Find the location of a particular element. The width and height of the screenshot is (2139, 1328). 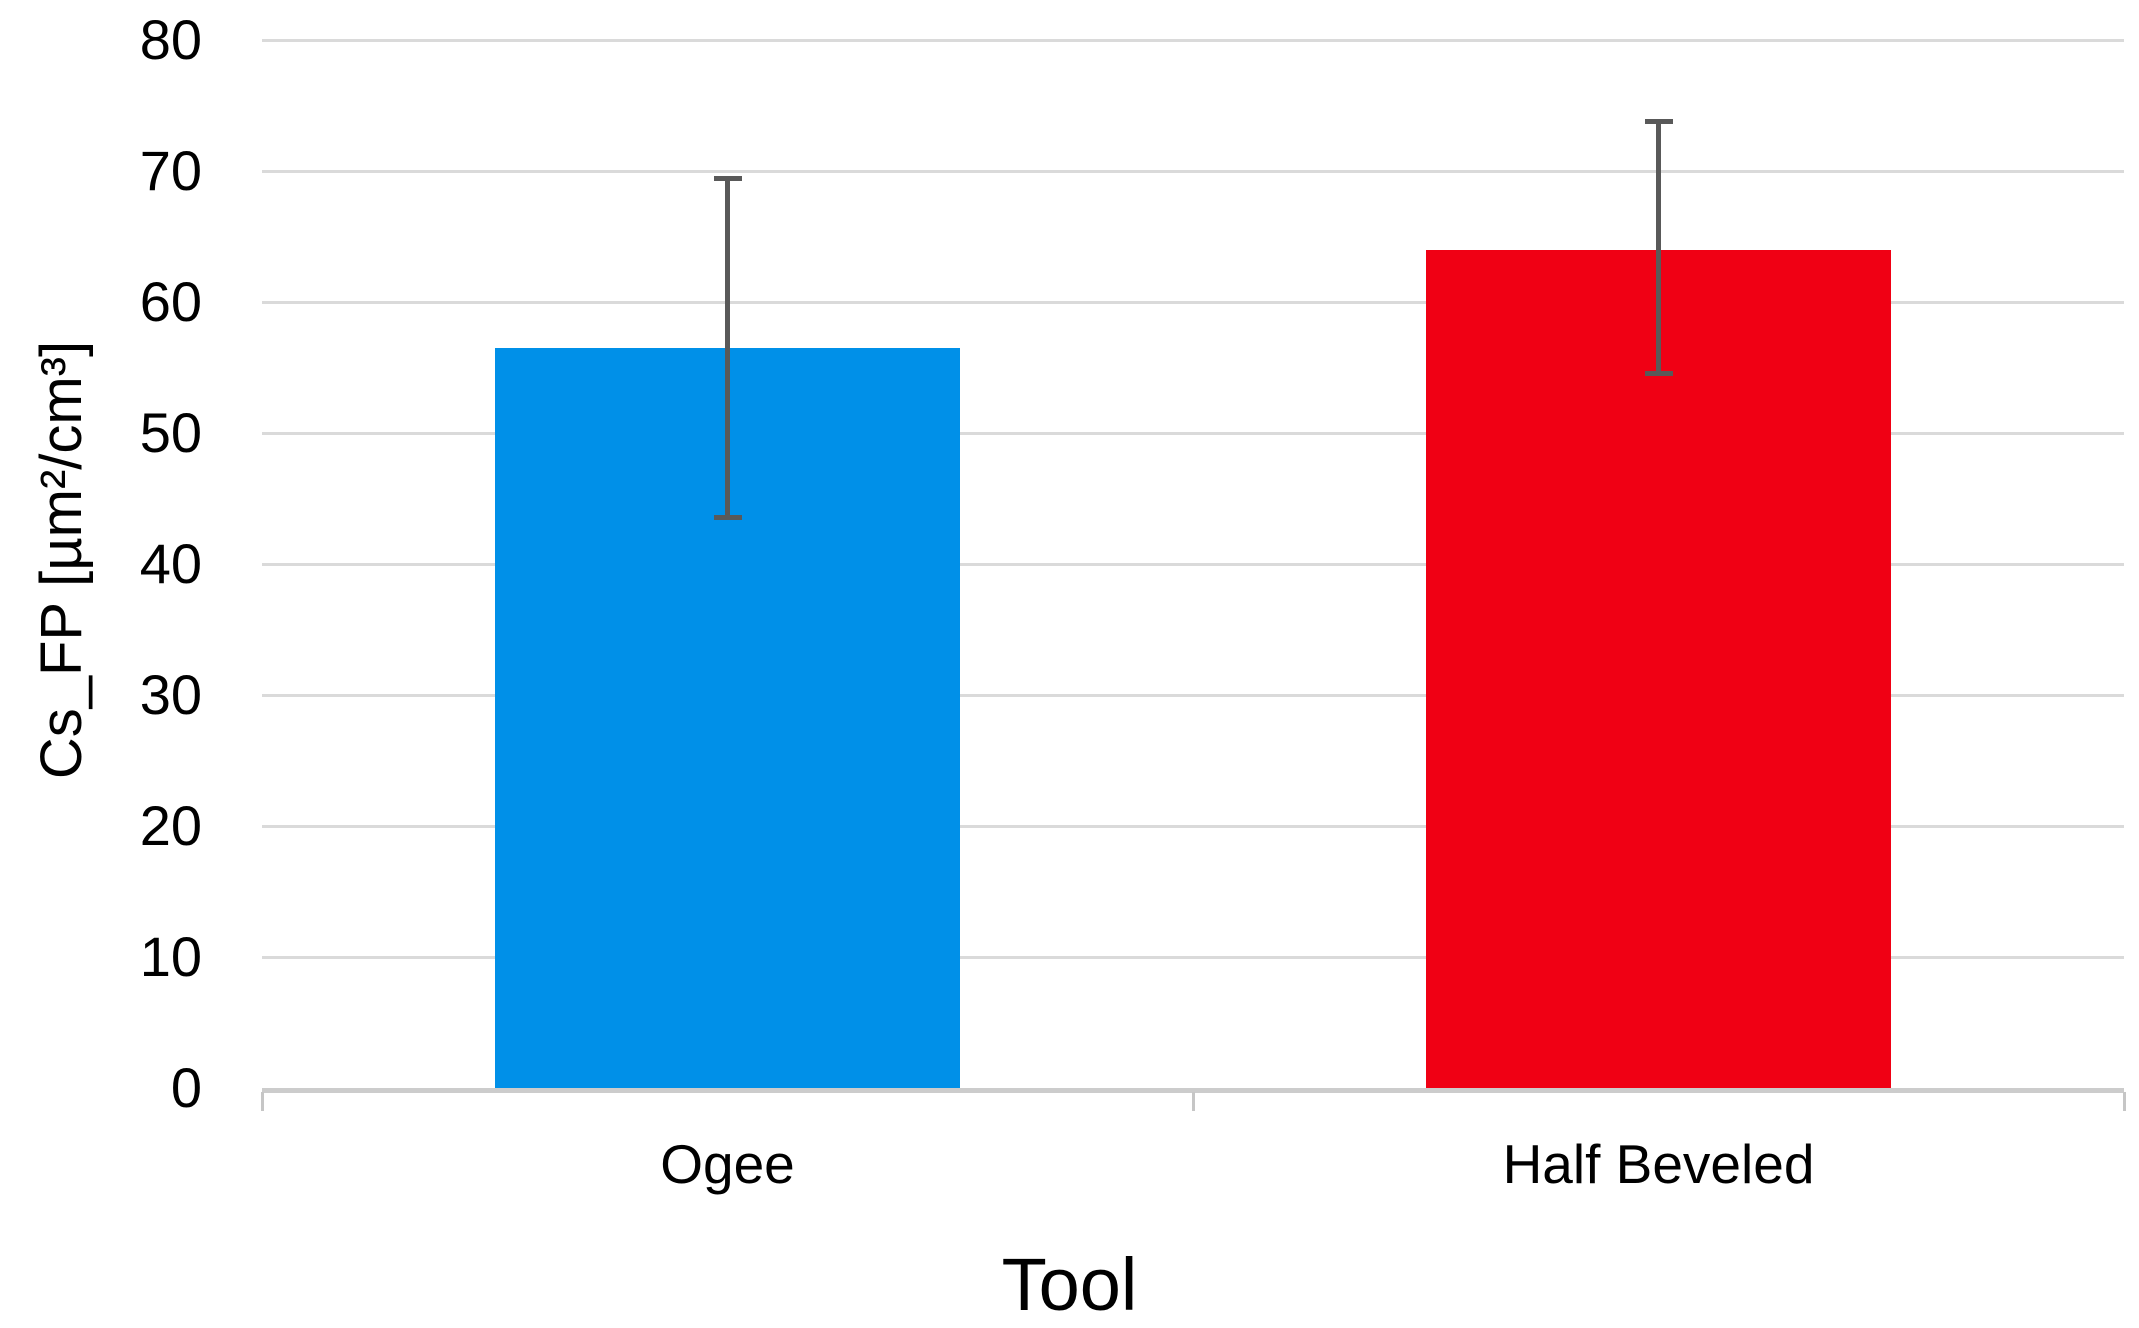

bar-half-beveled is located at coordinates (1658, 668).